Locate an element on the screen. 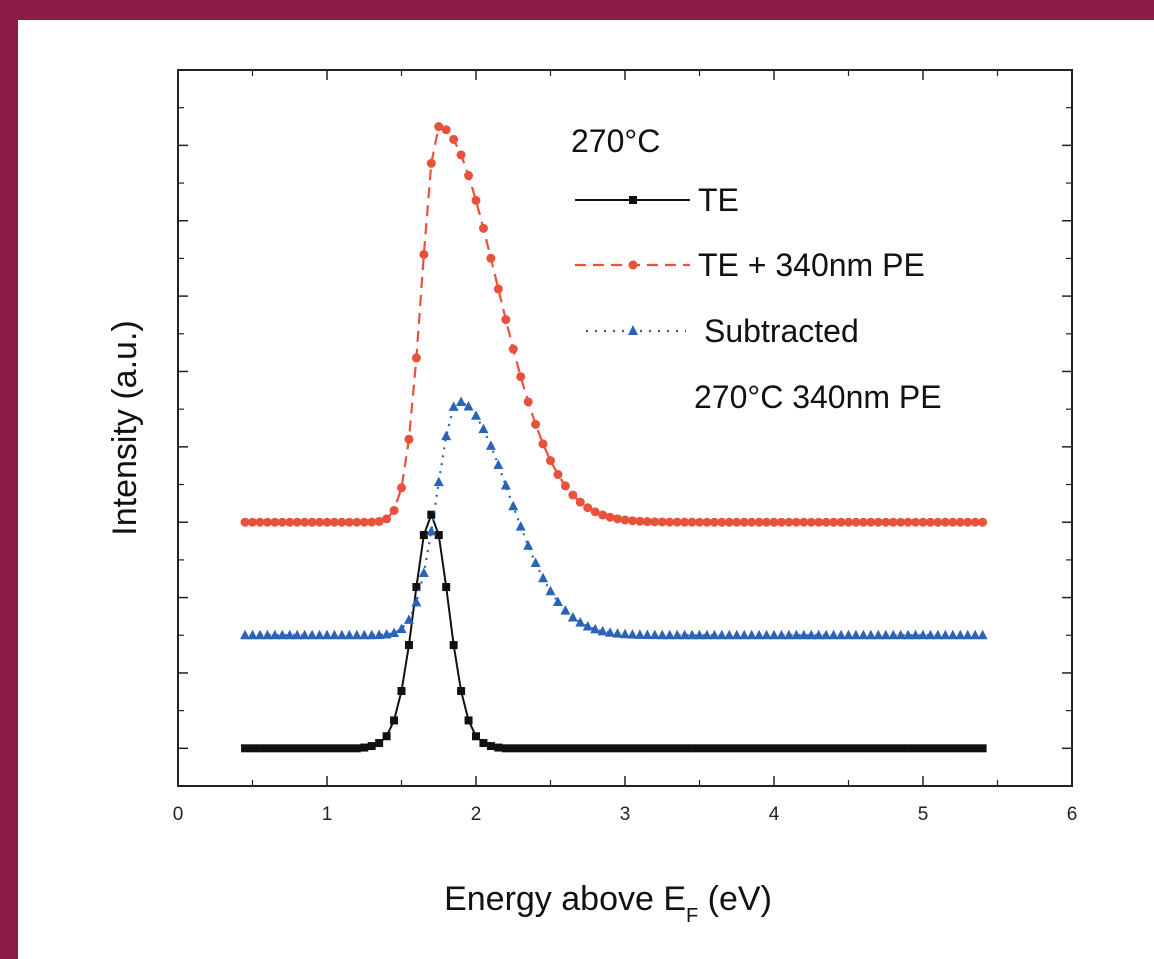  legend-label-te: TE is located at coordinates (718, 200).